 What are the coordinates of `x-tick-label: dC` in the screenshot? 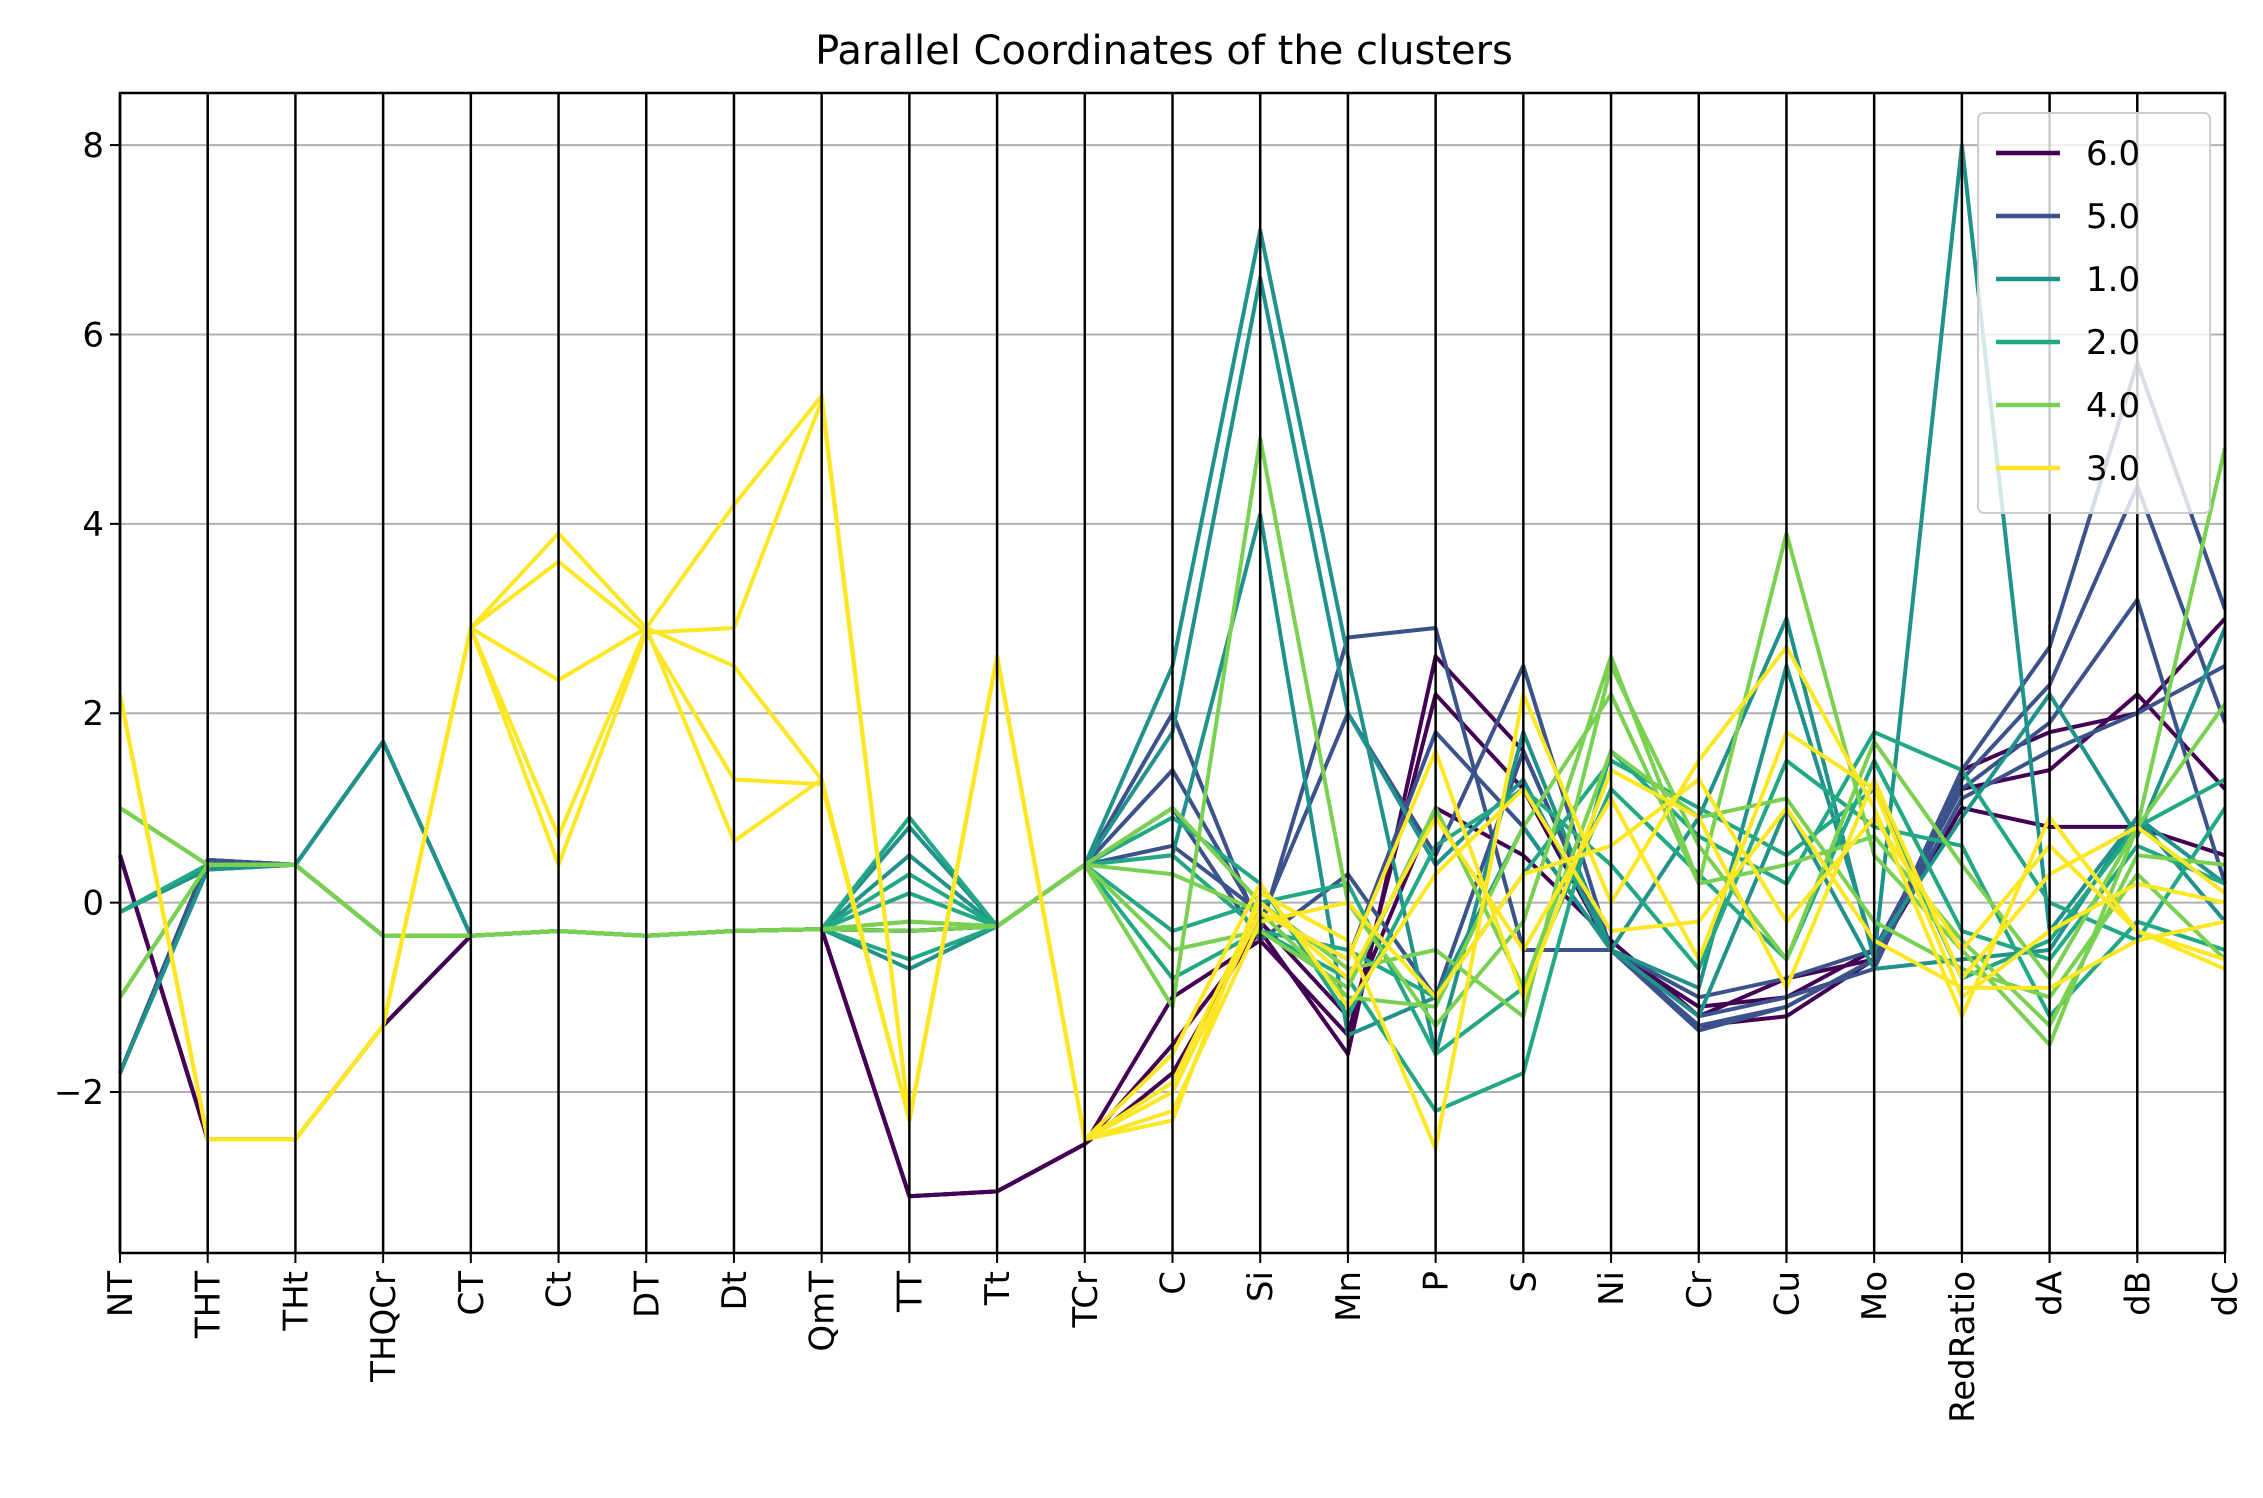 It's located at (2226, 1293).